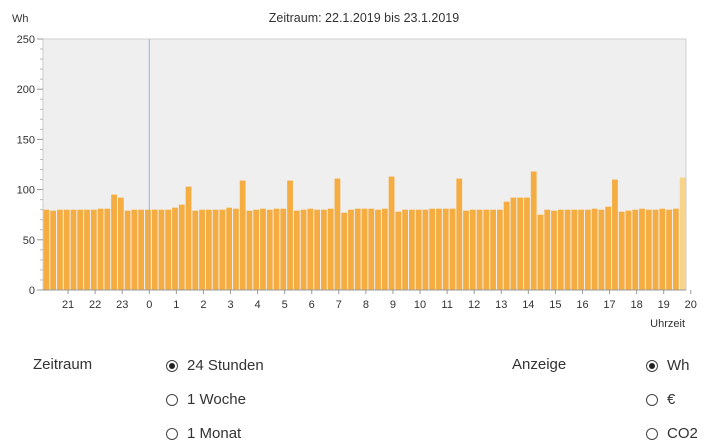 The width and height of the screenshot is (715, 446). Describe the element at coordinates (668, 365) in the screenshot. I see `anzeige-option-wh: Wh` at that location.